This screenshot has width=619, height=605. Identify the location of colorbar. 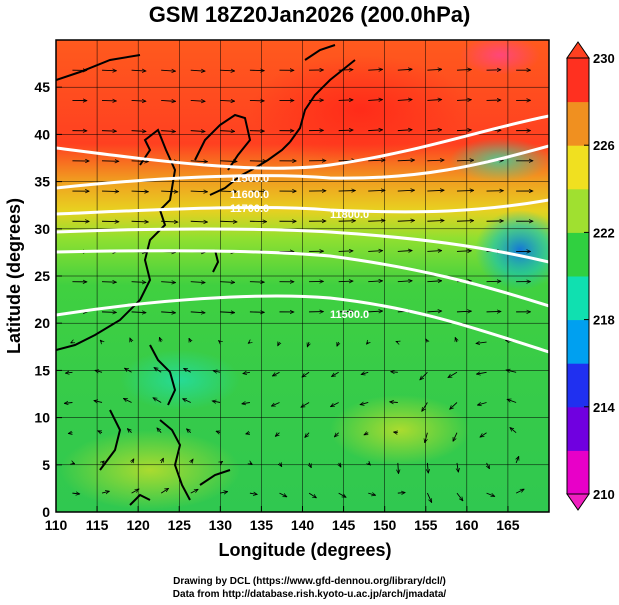
(578, 276).